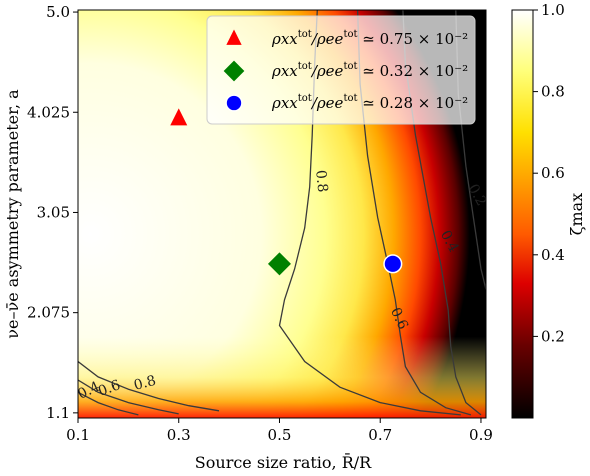 Image resolution: width=590 pixels, height=476 pixels. Describe the element at coordinates (380, 435) in the screenshot. I see `x-tick-label: 0.7` at that location.